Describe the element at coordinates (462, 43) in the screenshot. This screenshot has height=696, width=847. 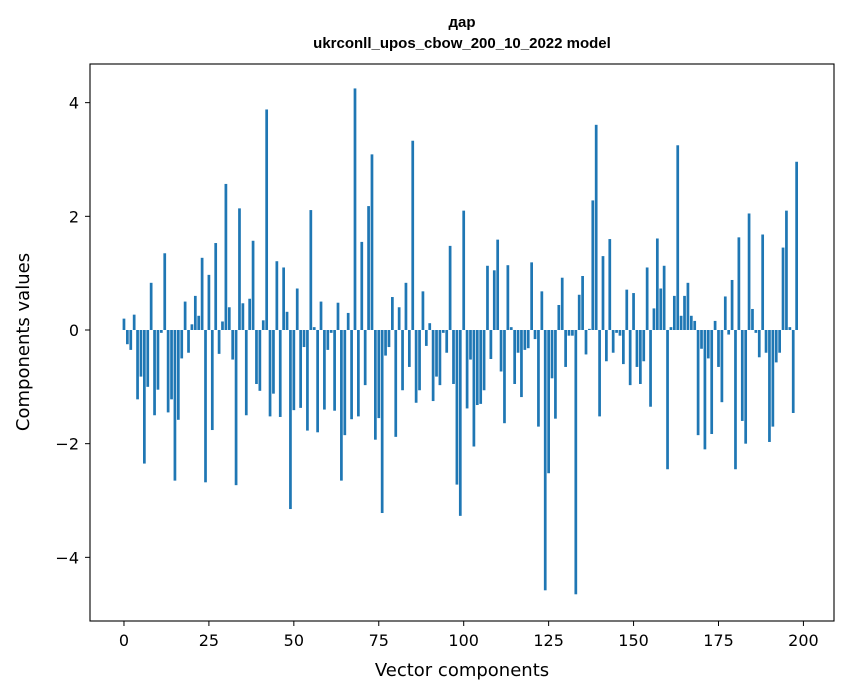
I see `chart-subtitle: ukrconll_upos_cbow_200_10_2022 model` at that location.